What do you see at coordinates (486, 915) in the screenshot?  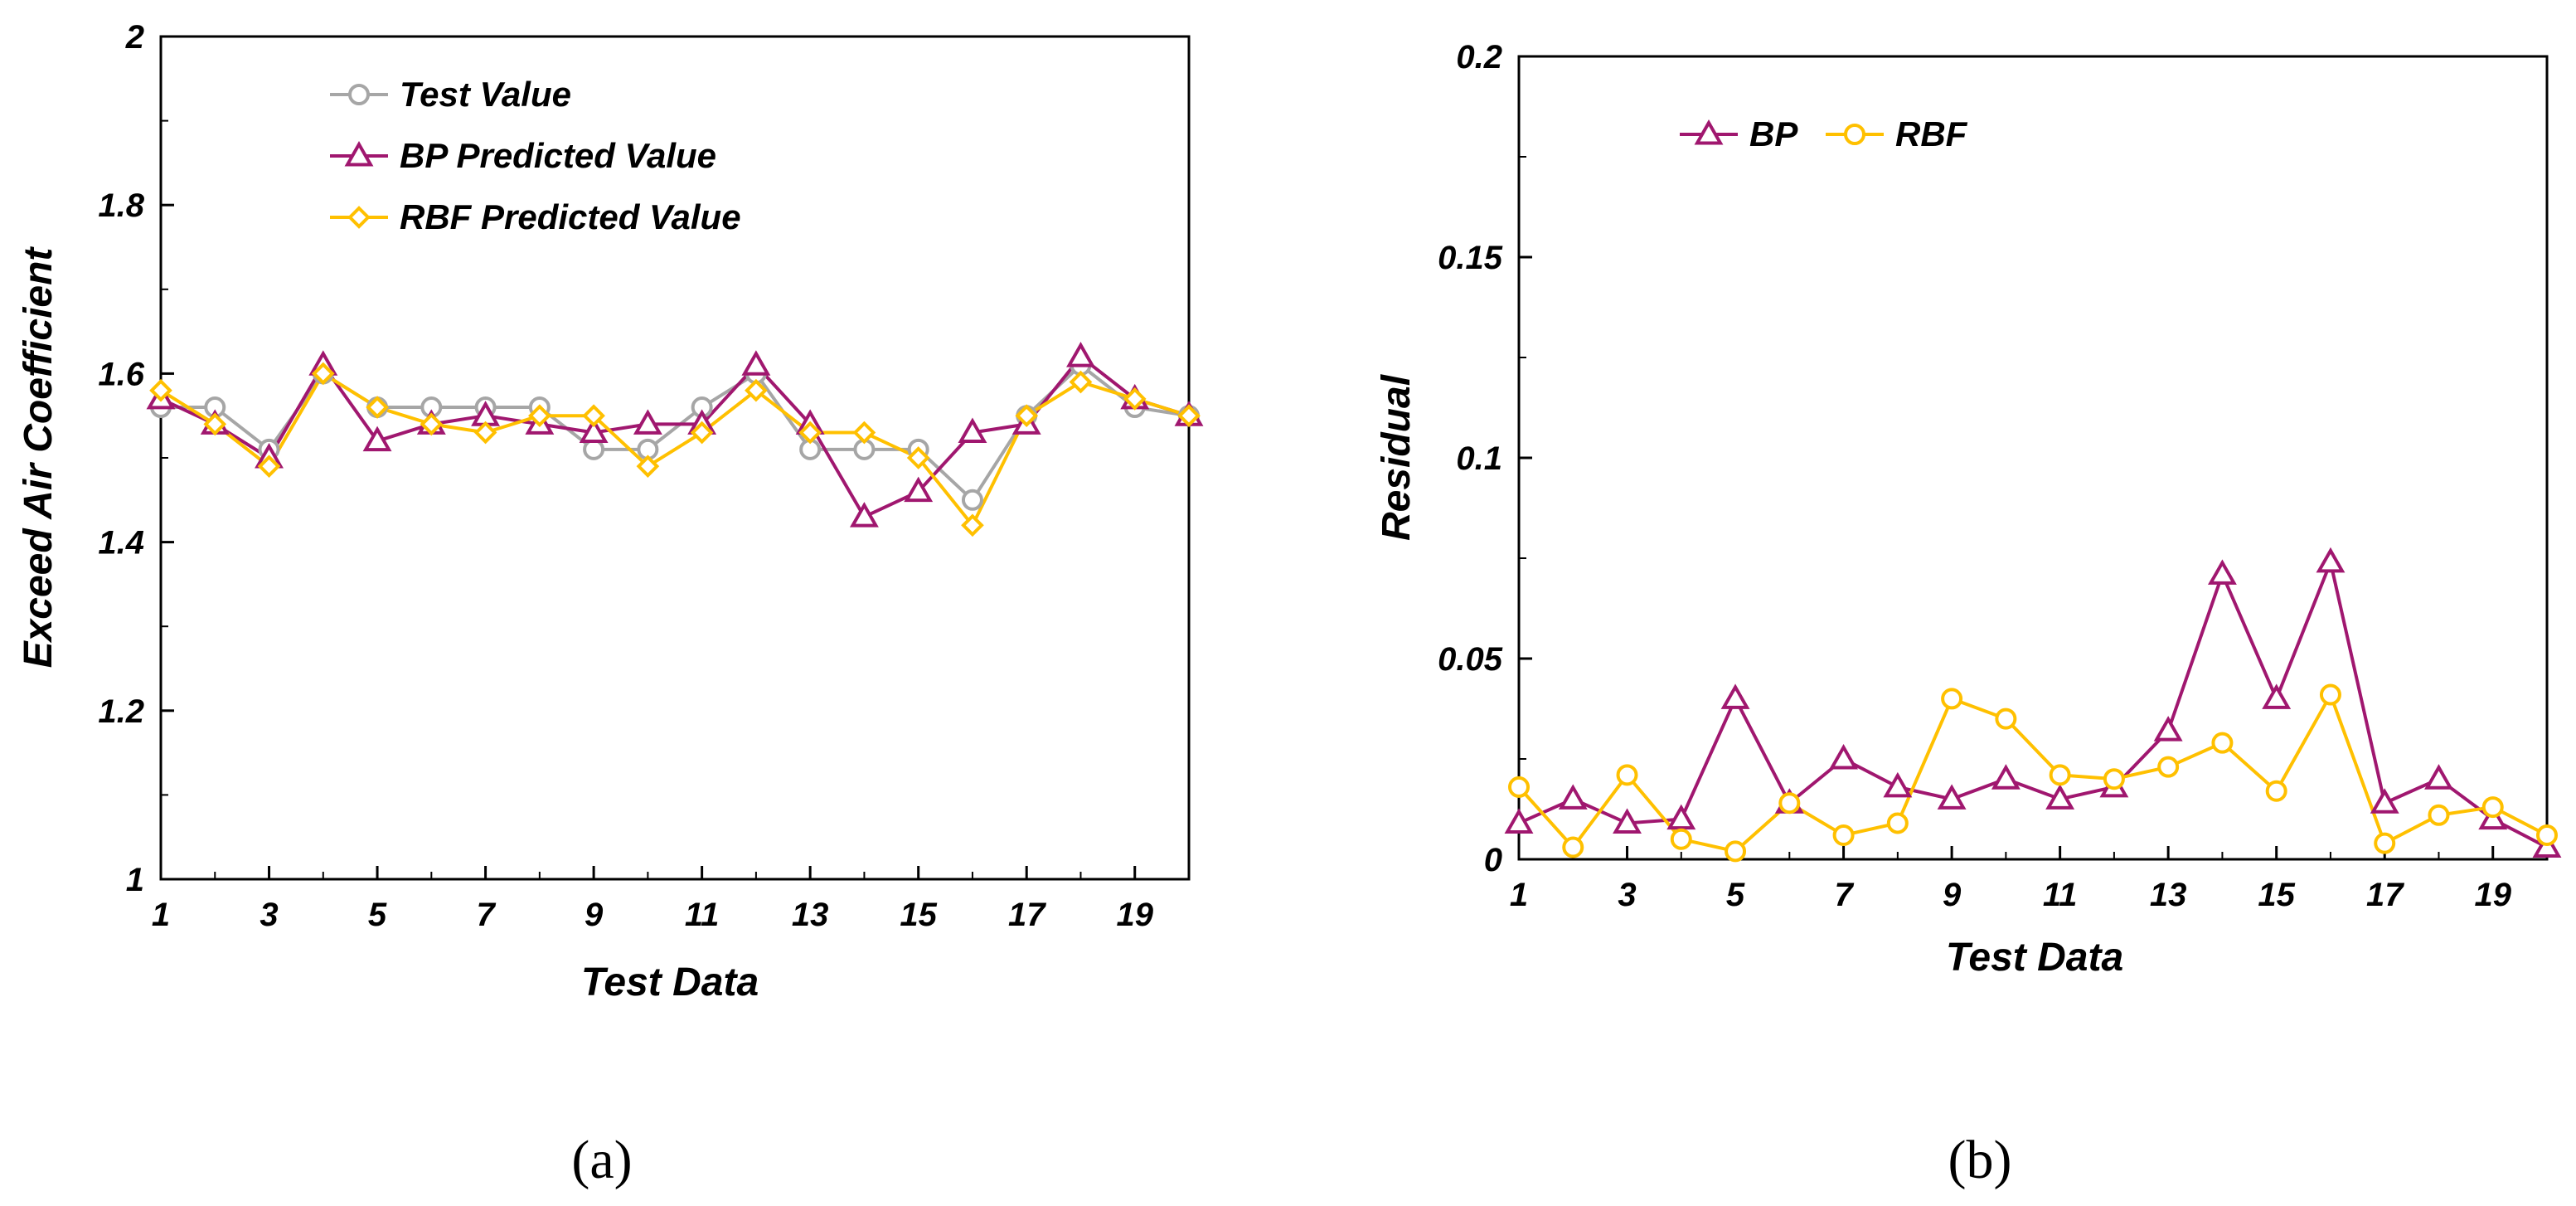 I see `x-tick-label: 7` at bounding box center [486, 915].